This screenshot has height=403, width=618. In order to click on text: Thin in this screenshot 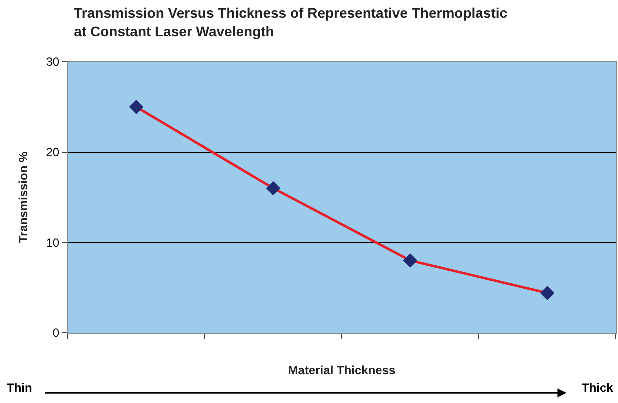, I will do `click(19, 388)`.